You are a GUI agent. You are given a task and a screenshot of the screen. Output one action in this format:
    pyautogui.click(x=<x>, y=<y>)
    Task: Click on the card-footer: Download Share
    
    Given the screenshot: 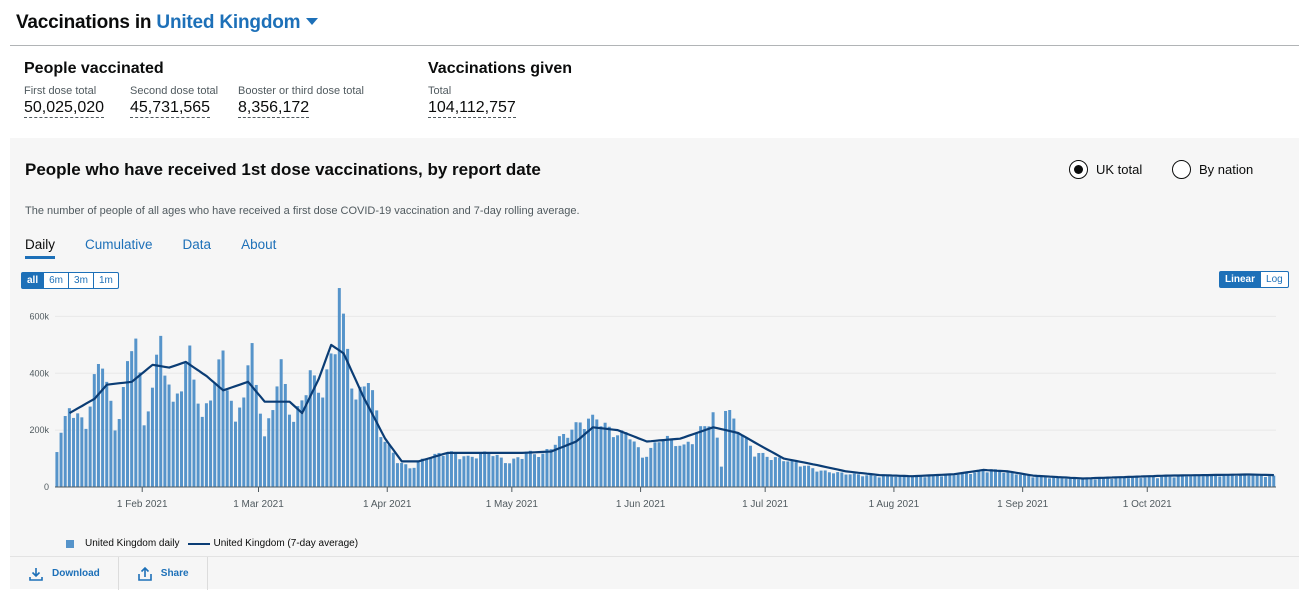 What is the action you would take?
    pyautogui.click(x=654, y=573)
    